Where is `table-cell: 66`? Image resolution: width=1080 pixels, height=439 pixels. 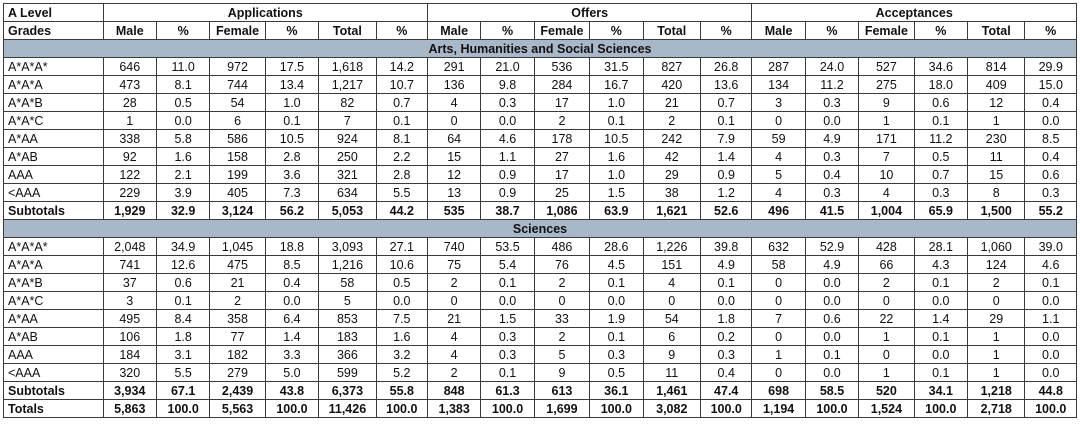
table-cell: 66 is located at coordinates (886, 264).